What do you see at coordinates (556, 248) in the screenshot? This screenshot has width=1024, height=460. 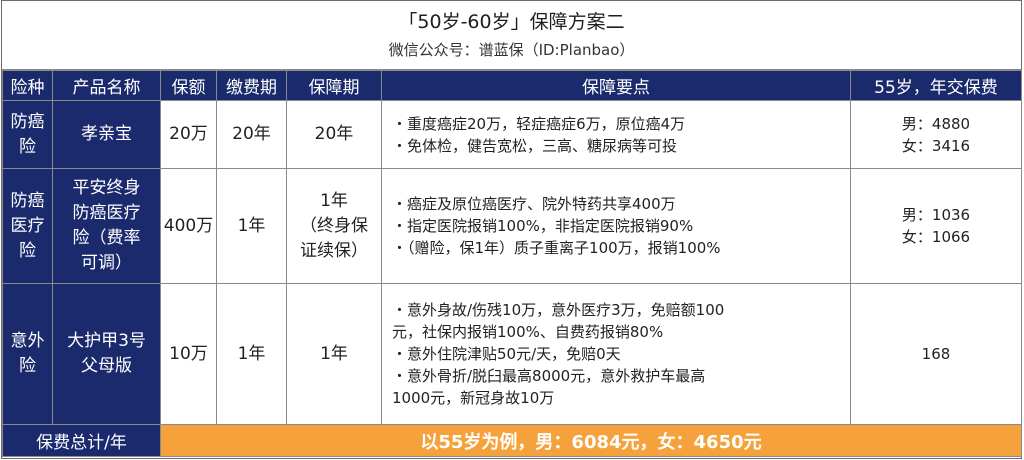 I see `key-point-line: ・（赠险，保1年）质子重离子100万，报销100%` at bounding box center [556, 248].